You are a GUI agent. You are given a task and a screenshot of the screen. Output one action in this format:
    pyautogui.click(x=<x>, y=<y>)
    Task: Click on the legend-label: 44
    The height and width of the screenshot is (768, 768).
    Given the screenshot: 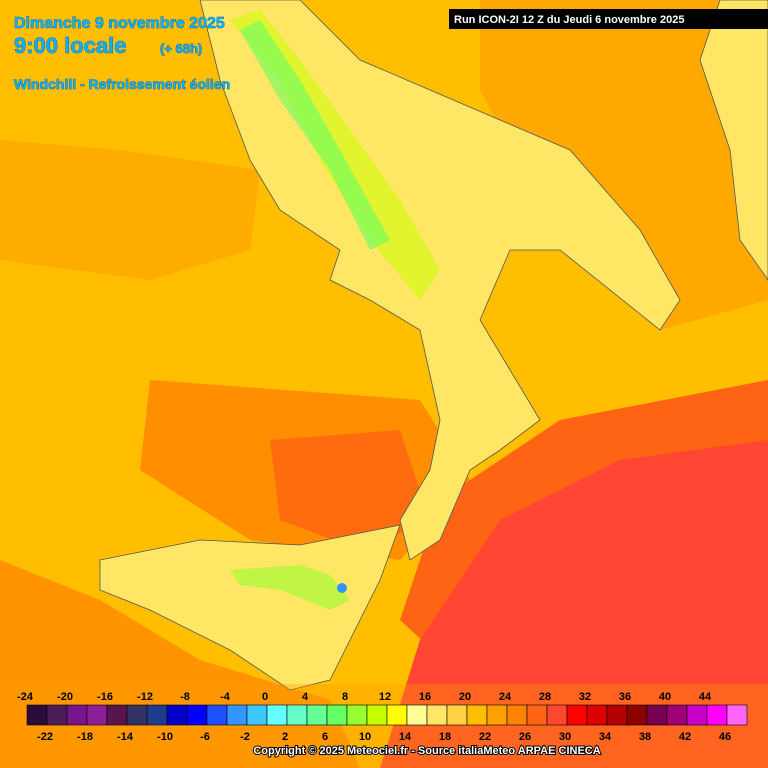 What is the action you would take?
    pyautogui.click(x=705, y=697)
    